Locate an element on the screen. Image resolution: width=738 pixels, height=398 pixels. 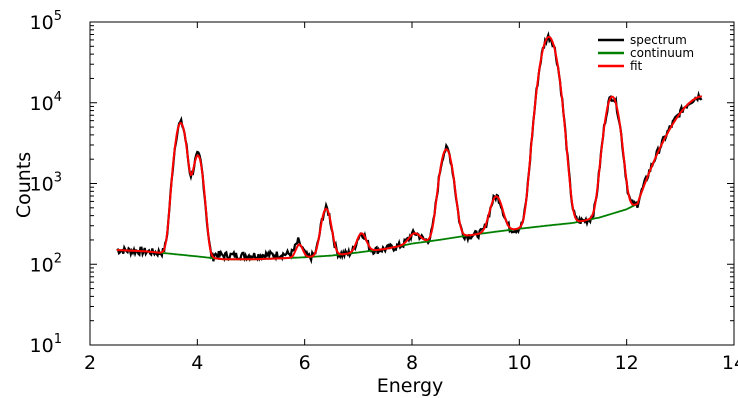
legend-label-fit: fit is located at coordinates (636, 66).